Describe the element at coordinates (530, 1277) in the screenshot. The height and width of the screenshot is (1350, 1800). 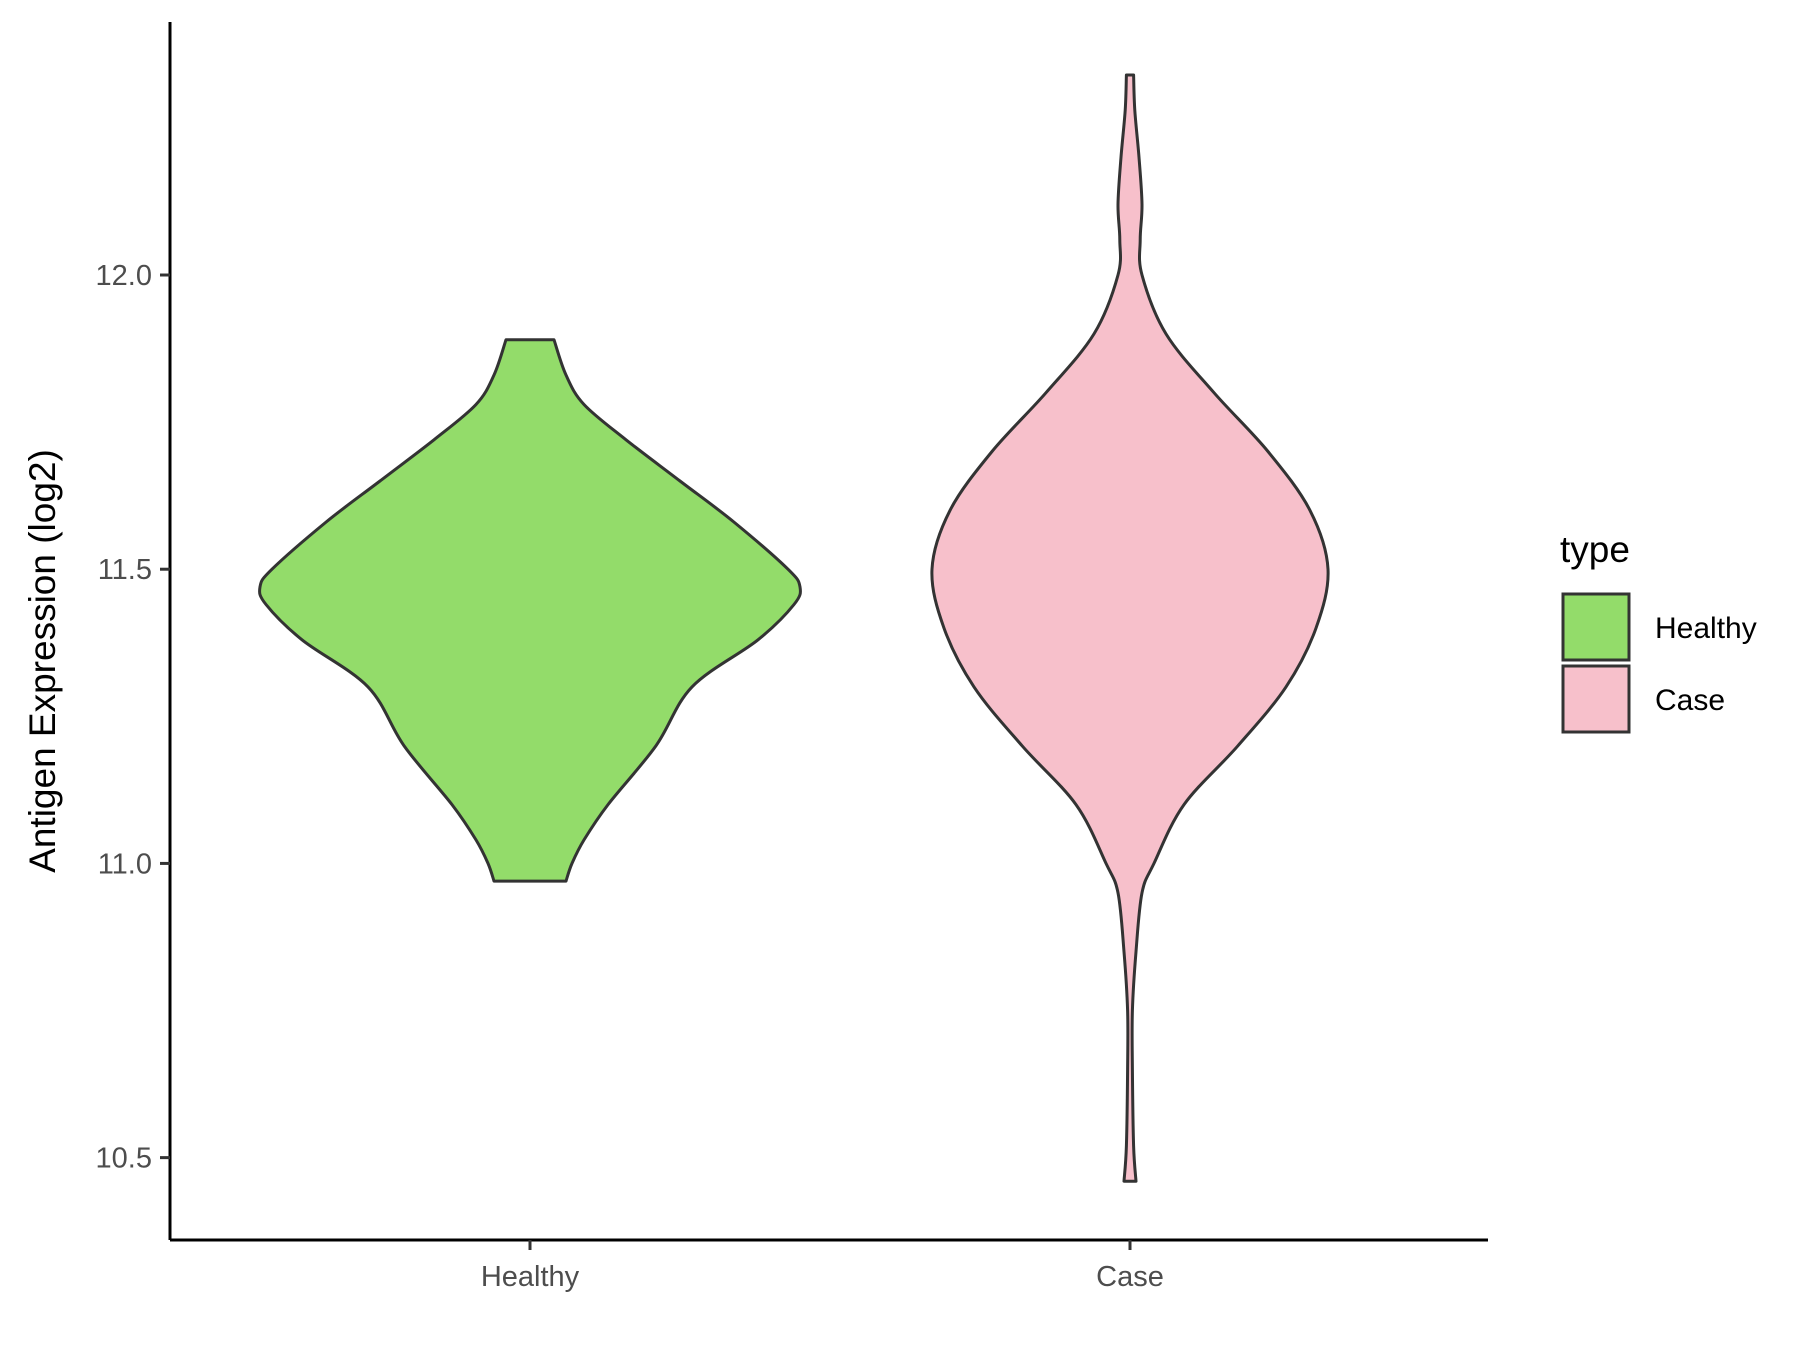
I see `x-tick-label: Healthy` at that location.